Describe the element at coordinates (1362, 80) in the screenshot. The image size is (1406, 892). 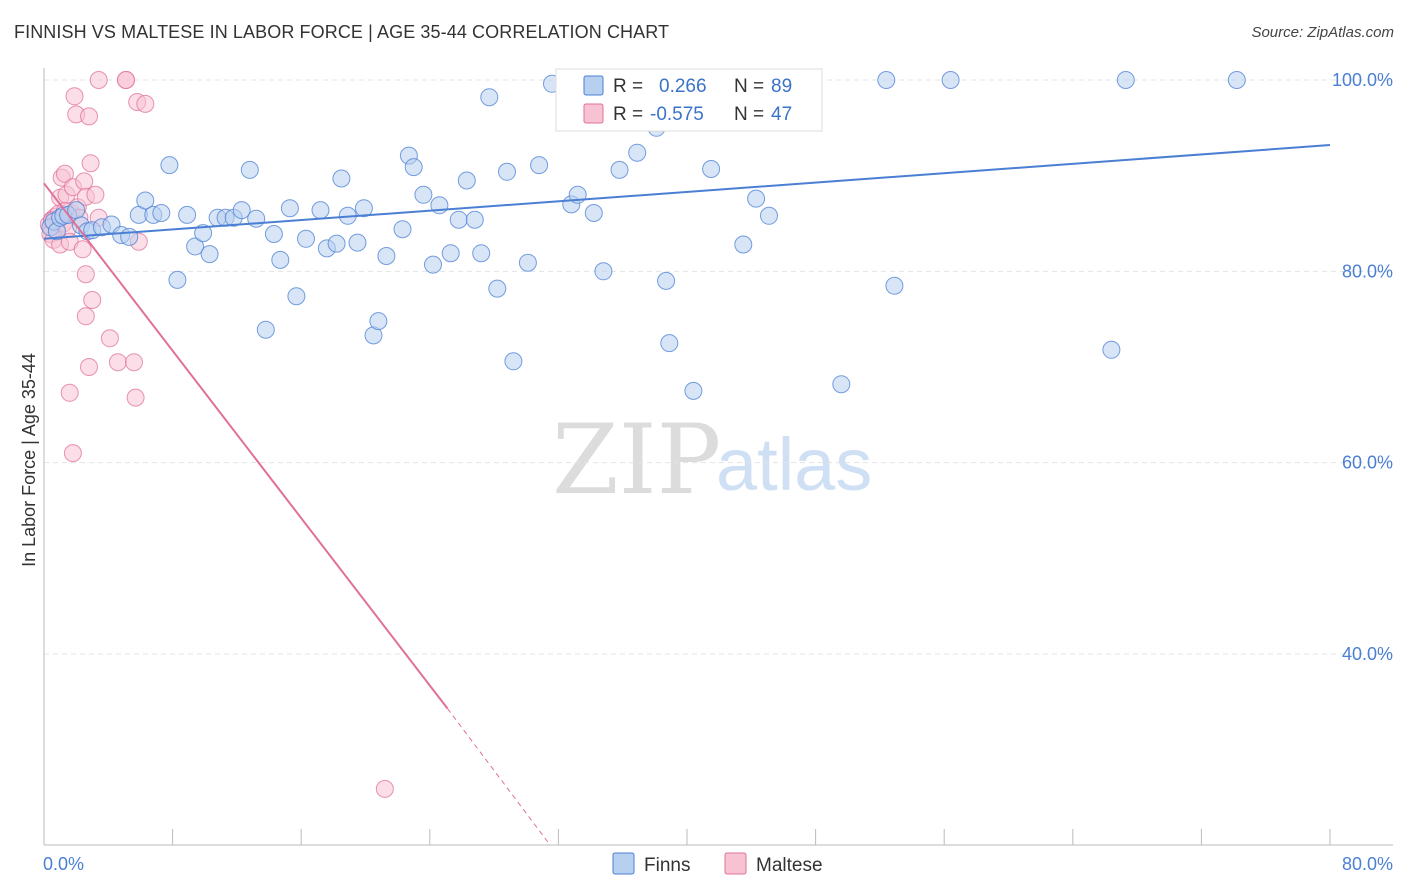
I see `y-tick-label-100: 100.0%` at that location.